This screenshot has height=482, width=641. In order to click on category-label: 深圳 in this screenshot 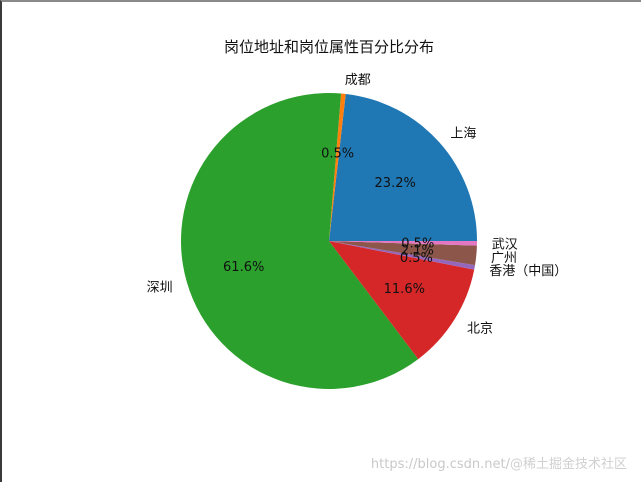, I will do `click(160, 287)`.